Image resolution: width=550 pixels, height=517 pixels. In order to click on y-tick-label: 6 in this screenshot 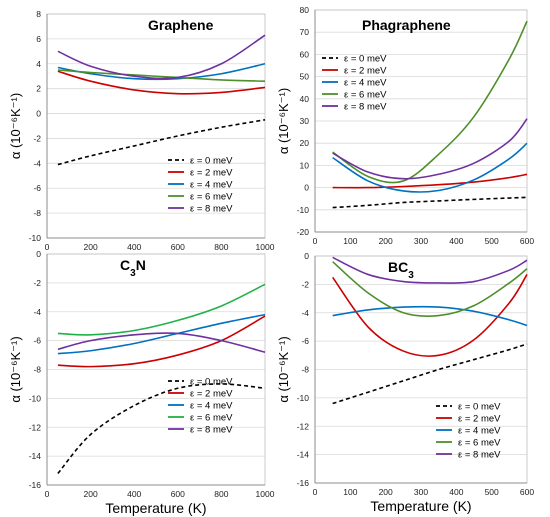, I will do `click(38, 39)`.